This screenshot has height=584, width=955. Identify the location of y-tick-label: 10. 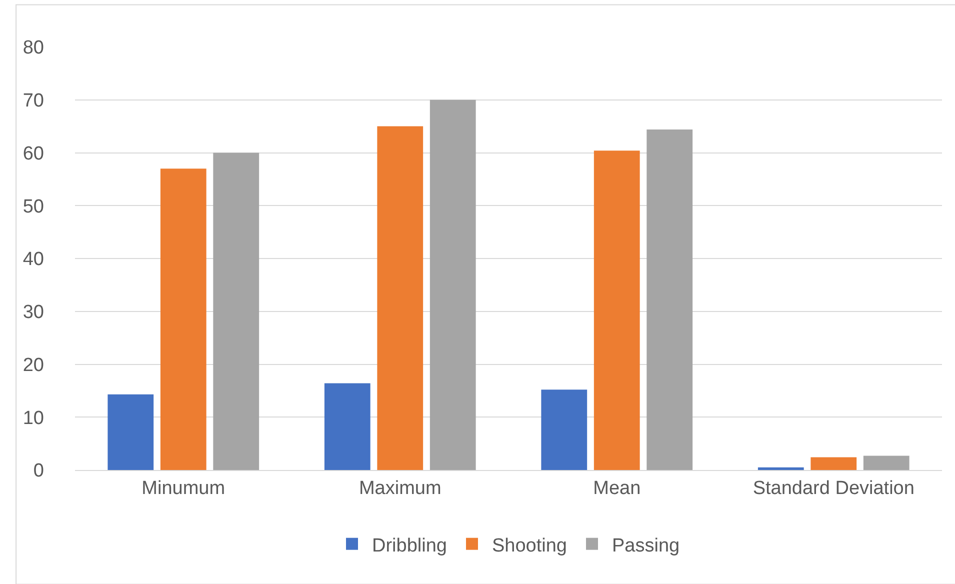
(33, 418).